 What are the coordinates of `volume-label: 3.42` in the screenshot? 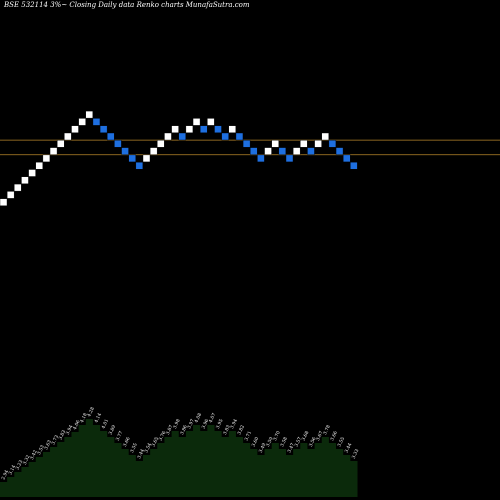 It's located at (34, 455).